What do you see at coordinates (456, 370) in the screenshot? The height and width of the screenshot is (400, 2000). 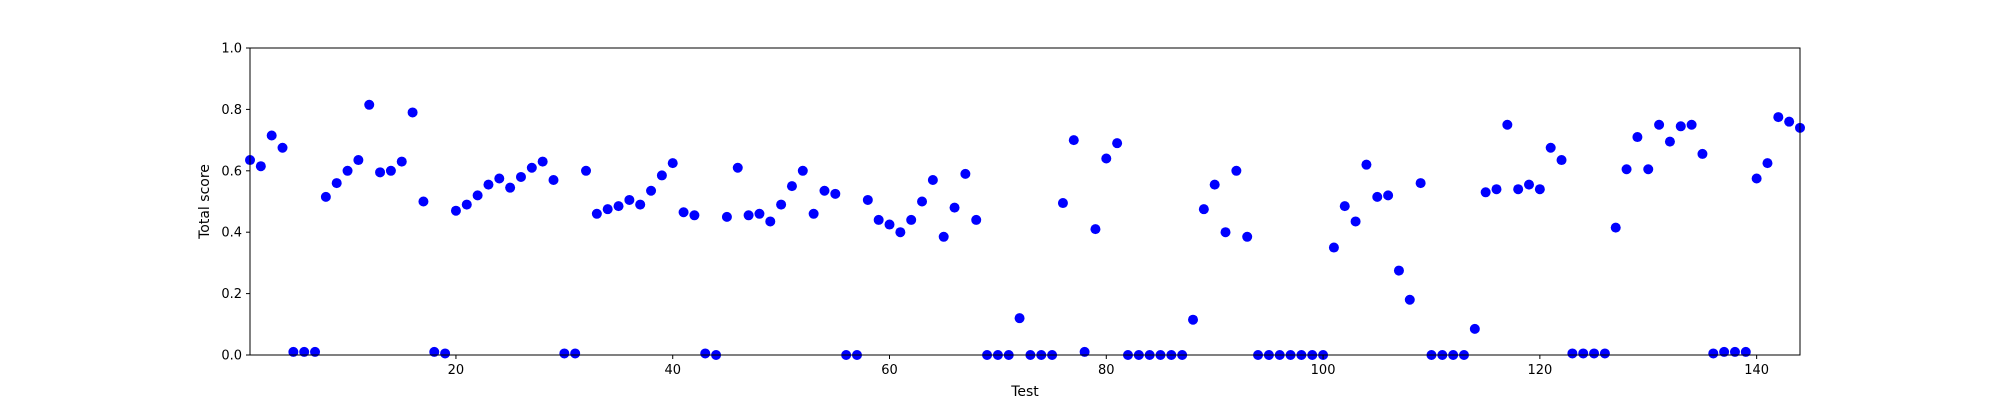 I see `x-tick-label: 20` at bounding box center [456, 370].